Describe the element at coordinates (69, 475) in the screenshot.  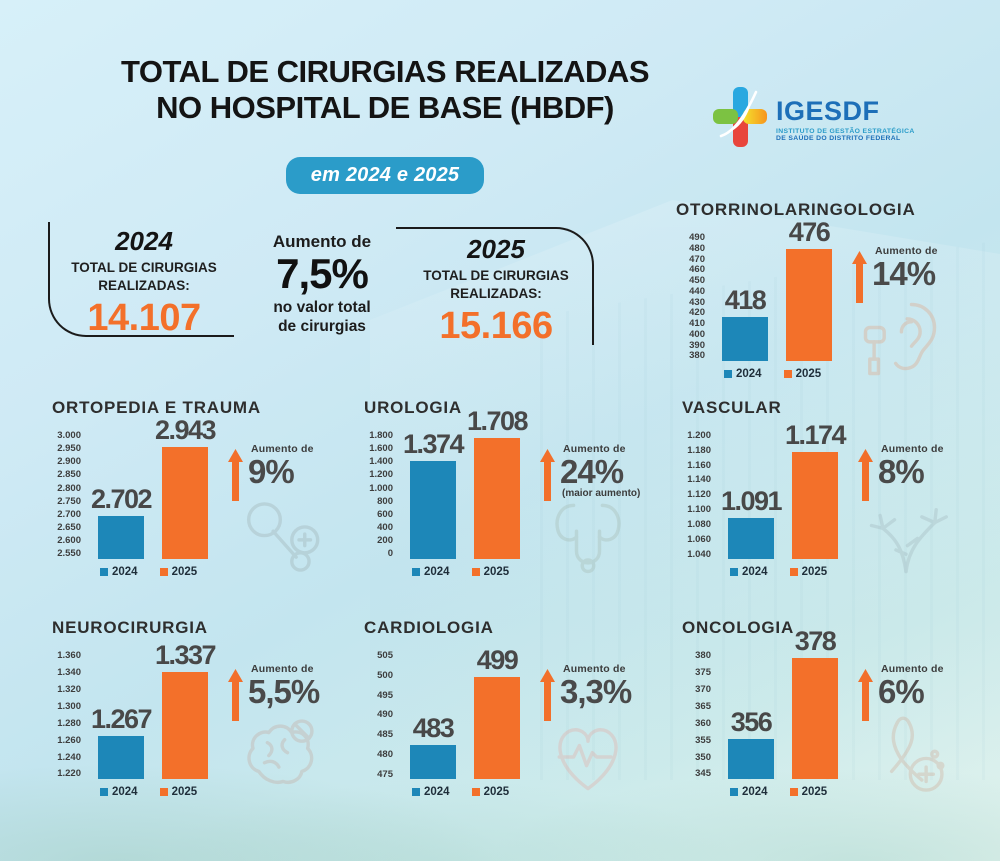
I see `y-tick-label: 2.850` at that location.